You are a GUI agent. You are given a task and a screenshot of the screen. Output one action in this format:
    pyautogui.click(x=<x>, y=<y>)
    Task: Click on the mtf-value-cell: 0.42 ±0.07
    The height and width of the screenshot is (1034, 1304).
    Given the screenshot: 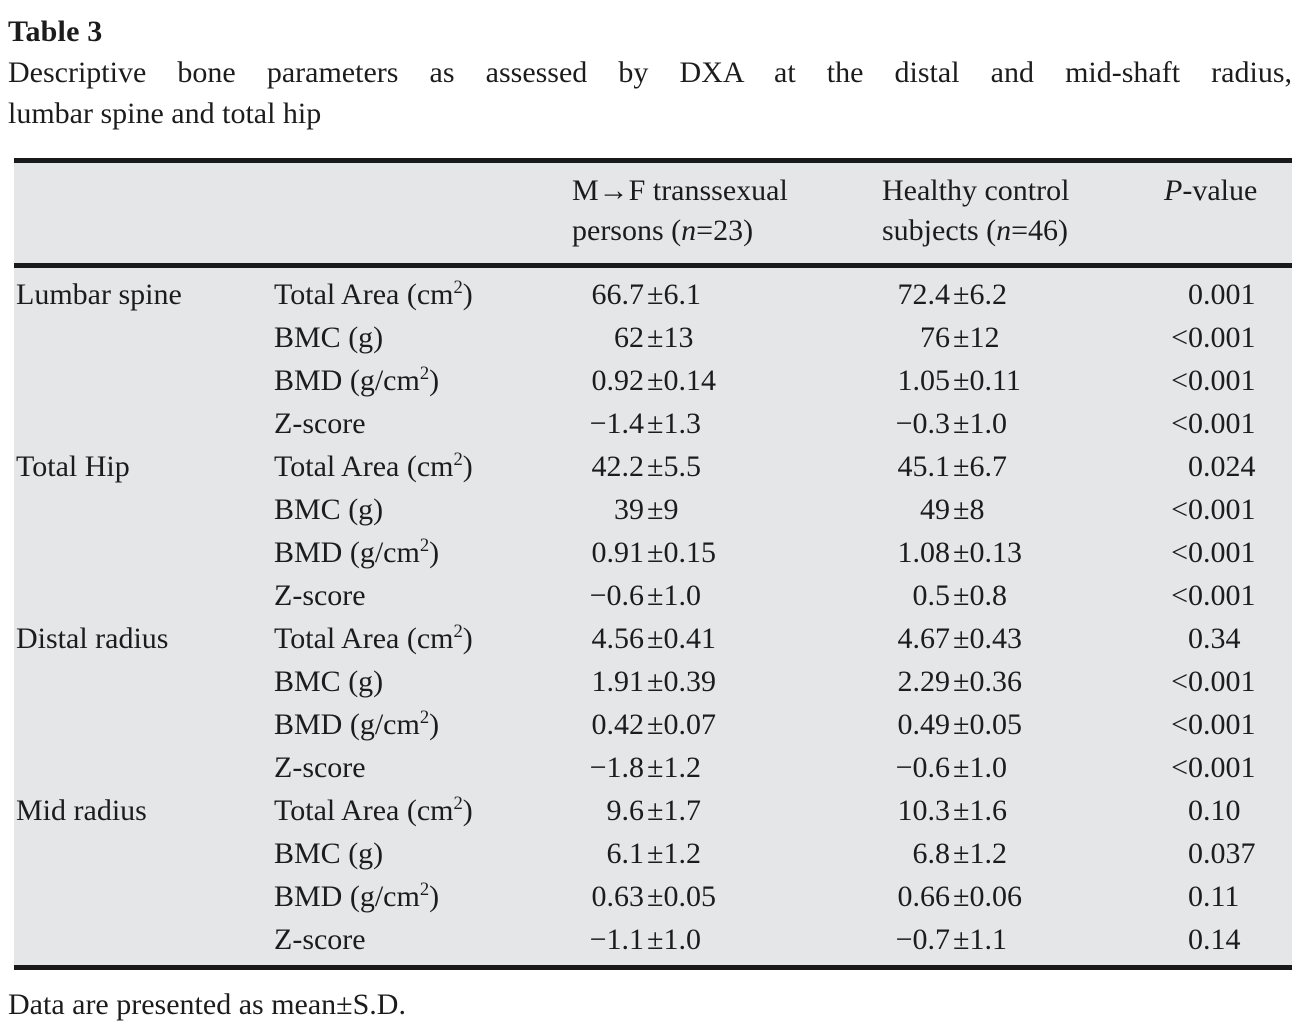 What is the action you would take?
    pyautogui.click(x=727, y=724)
    